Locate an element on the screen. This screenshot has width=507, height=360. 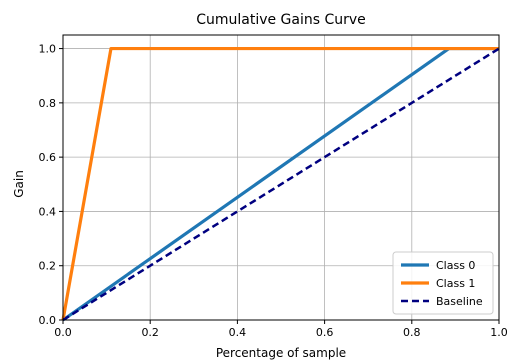
chart-title: Cumulative Gains Curve is located at coordinates (281, 20).